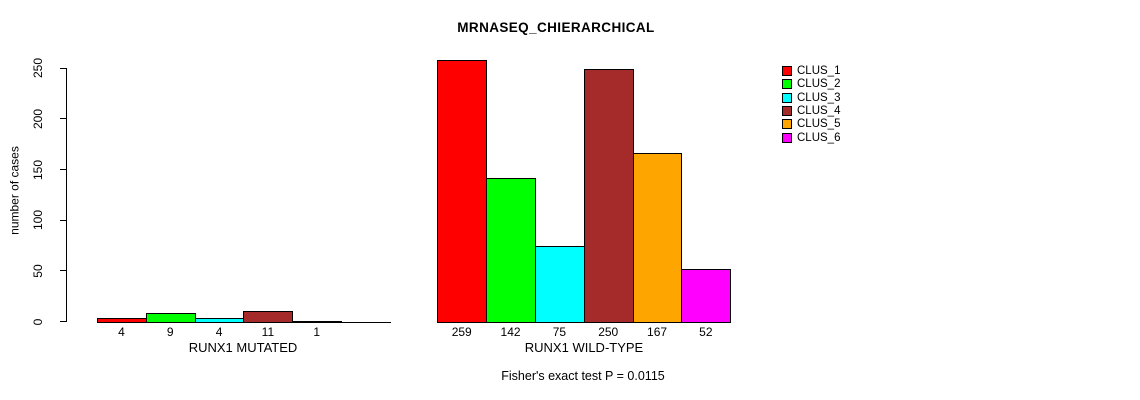  Describe the element at coordinates (317, 331) in the screenshot. I see `bar-value-label: 1` at that location.